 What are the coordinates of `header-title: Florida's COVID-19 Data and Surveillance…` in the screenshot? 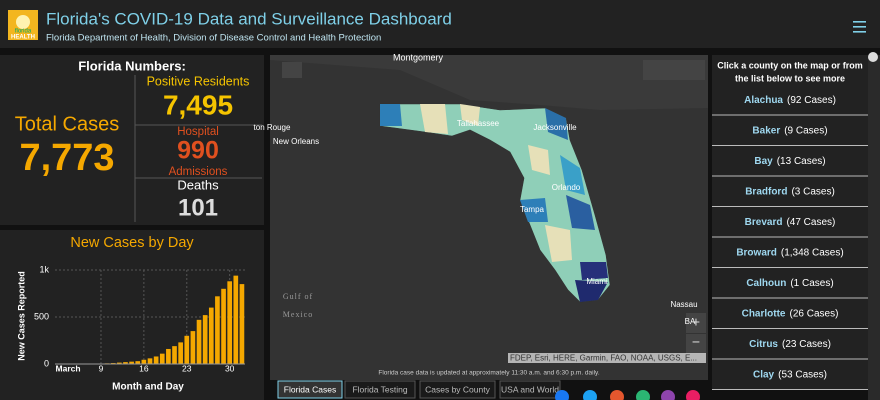 It's located at (249, 18).